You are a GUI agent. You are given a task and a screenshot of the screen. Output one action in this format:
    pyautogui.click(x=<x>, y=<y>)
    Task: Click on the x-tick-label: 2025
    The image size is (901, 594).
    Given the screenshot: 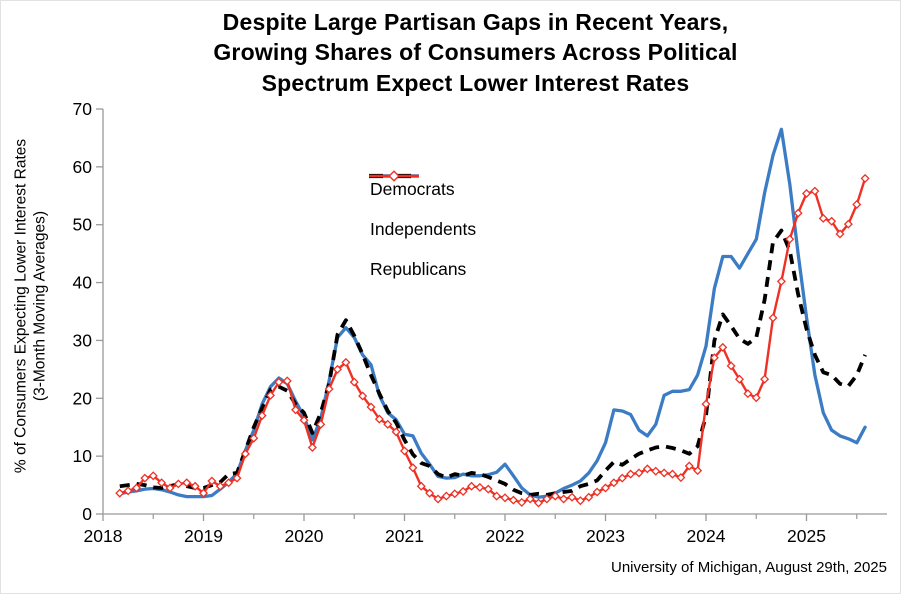 What is the action you would take?
    pyautogui.click(x=806, y=536)
    